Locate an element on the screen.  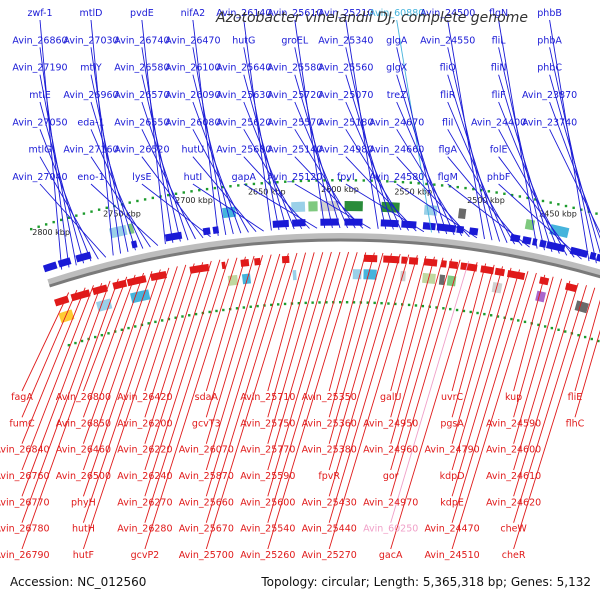
forward-gene-label: flgN is located at coordinates (498, 13).